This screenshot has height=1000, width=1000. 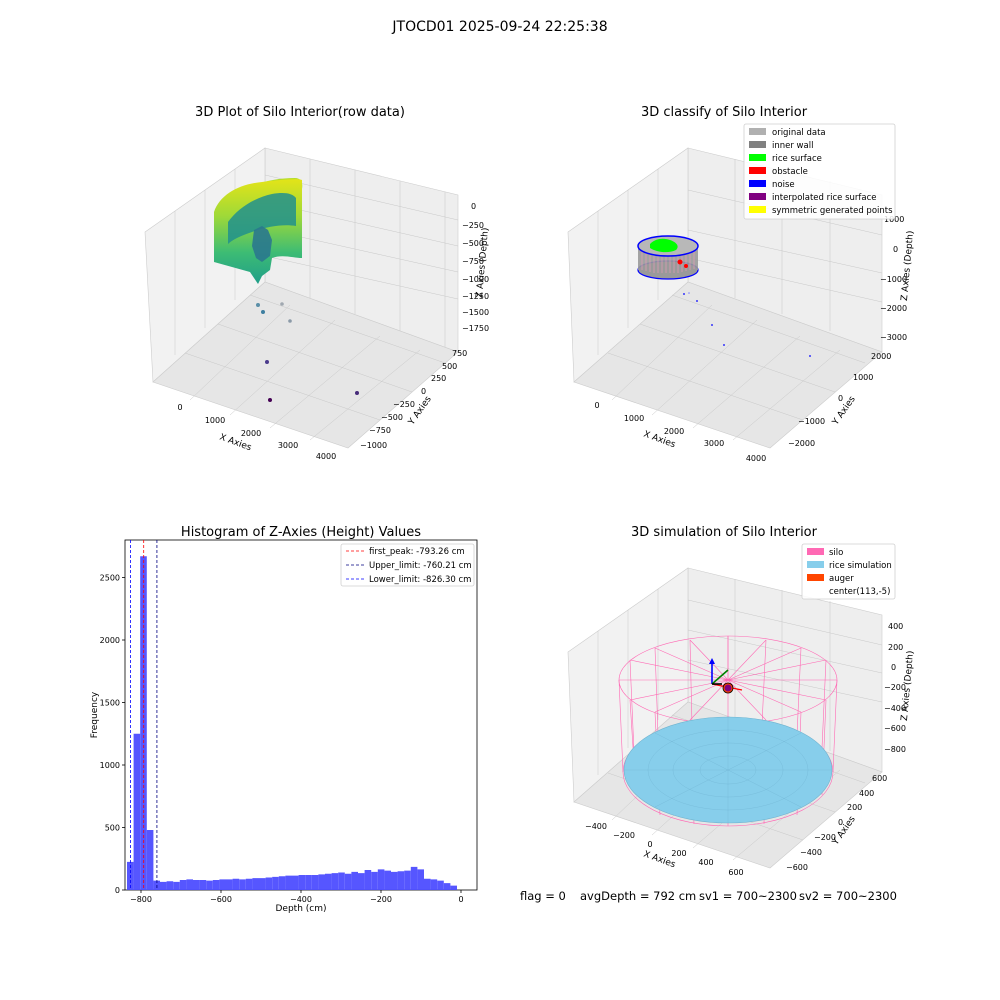 What do you see at coordinates (797, 867) in the screenshot?
I see `sim-y-tick: −600` at bounding box center [797, 867].